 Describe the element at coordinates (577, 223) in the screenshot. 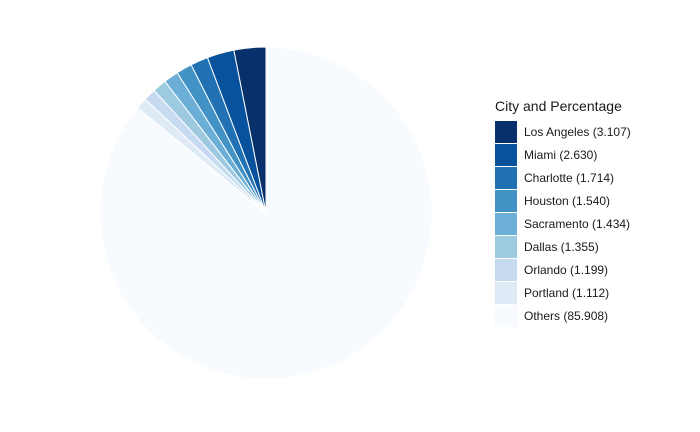

I see `legend-label: Sacramento (1.434)` at that location.